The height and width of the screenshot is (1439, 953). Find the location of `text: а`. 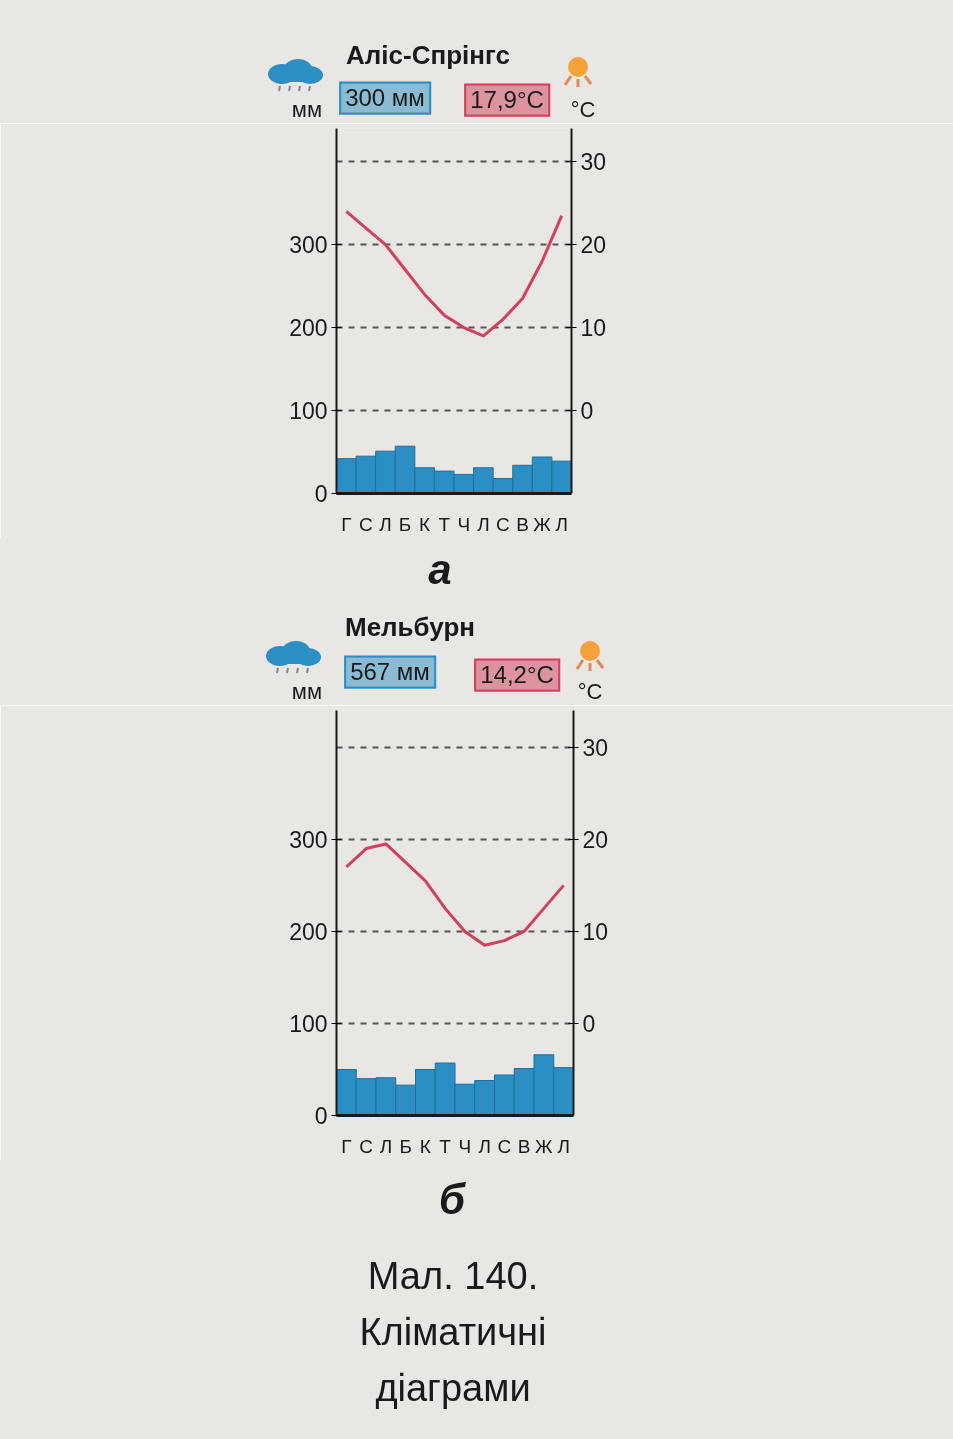

text: а is located at coordinates (440, 569).